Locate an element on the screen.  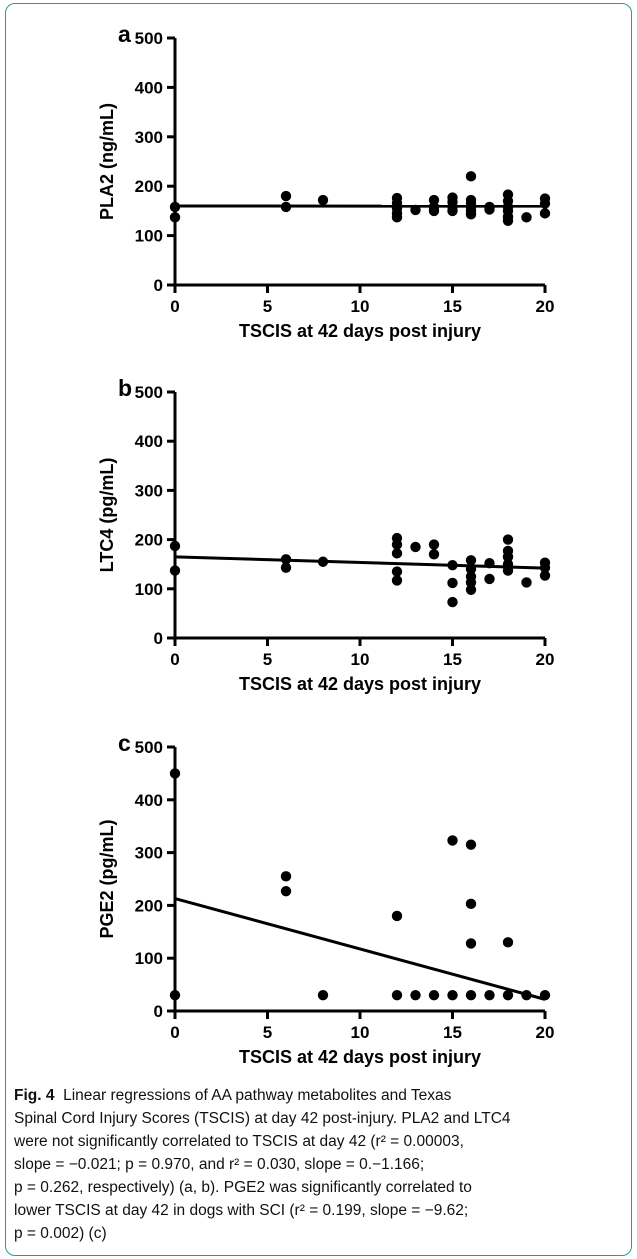
panel-b-x-tick-label-20: 20 is located at coordinates (545, 659).